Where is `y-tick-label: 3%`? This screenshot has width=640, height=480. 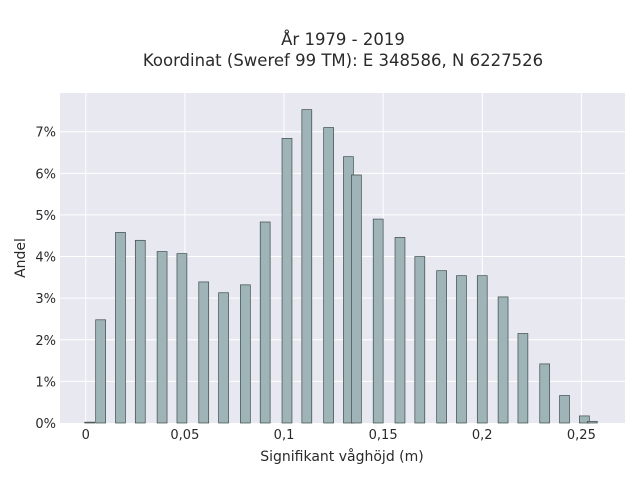
y-tick-label: 3% is located at coordinates (45, 299).